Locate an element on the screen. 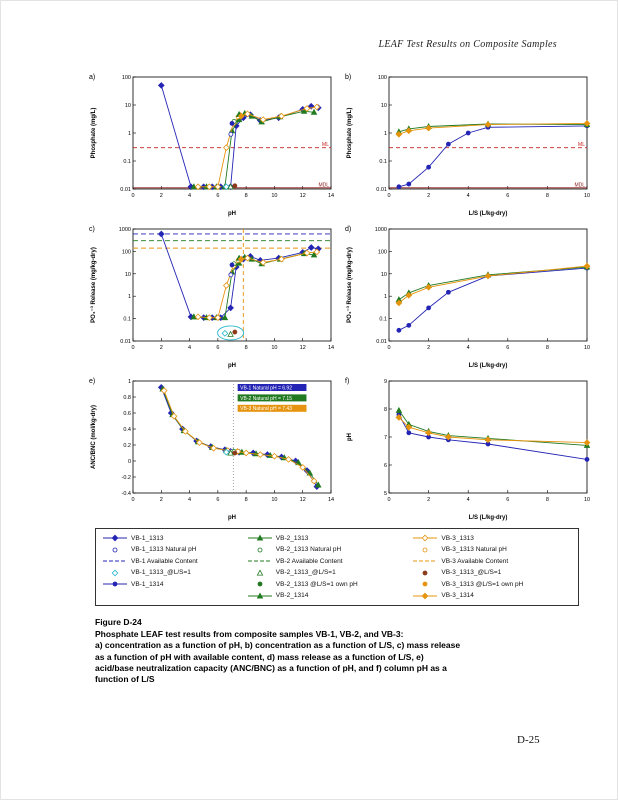 The width and height of the screenshot is (618, 800). y-tick-label: 5 is located at coordinates (385, 494).